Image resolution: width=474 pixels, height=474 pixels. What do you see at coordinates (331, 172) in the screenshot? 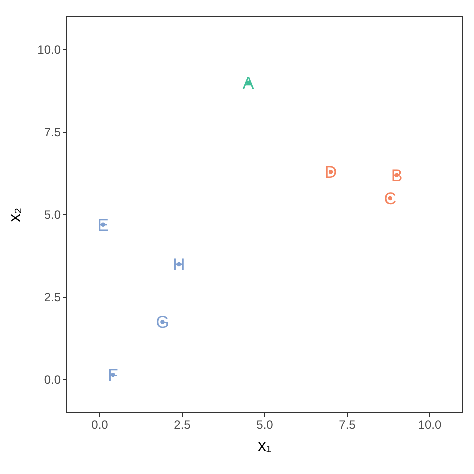
I see `data-label: D` at bounding box center [331, 172].